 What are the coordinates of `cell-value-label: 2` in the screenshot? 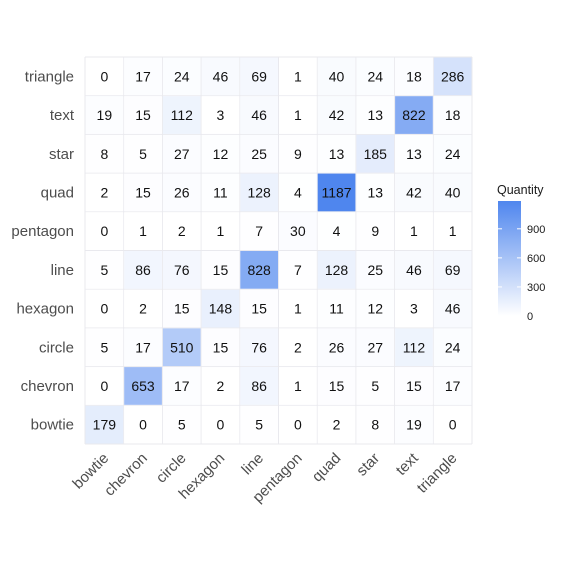 It's located at (298, 347).